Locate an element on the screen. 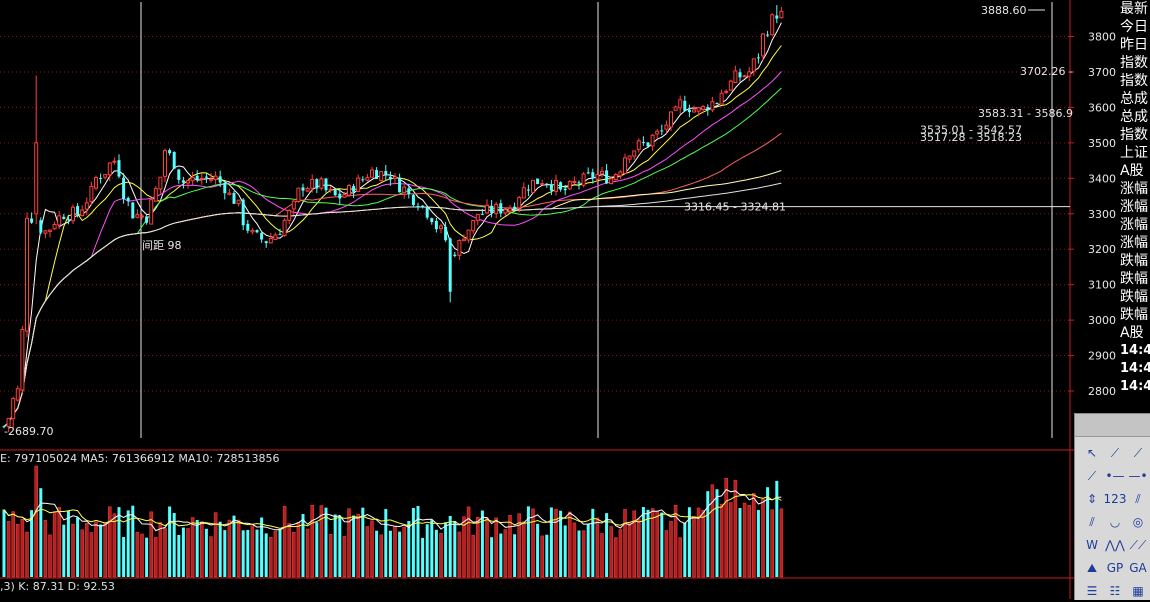  ray-tool: ⟋ is located at coordinates (1138, 452).